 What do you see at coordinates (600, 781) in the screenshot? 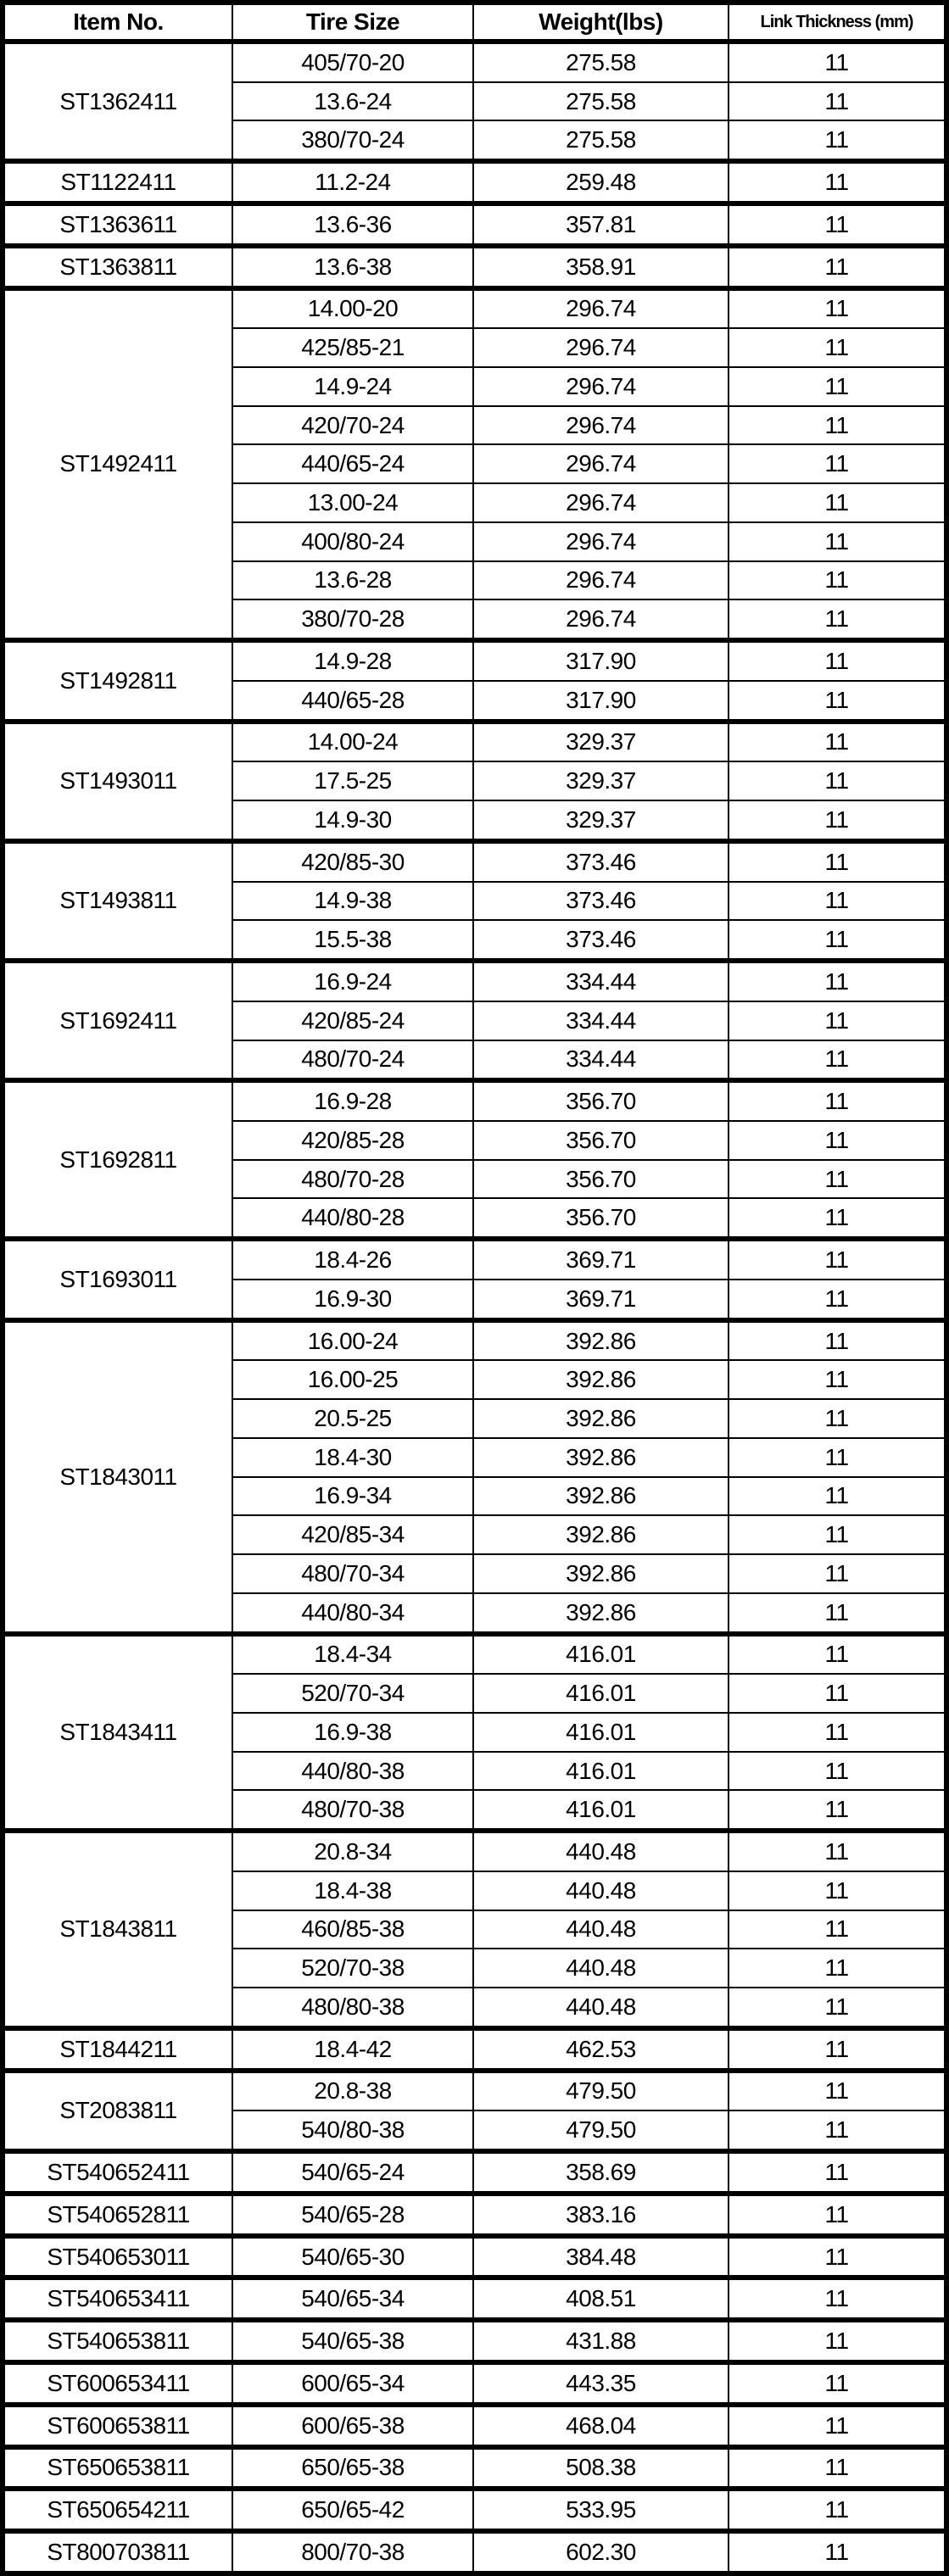
I see `weight-cell: 329.37` at bounding box center [600, 781].